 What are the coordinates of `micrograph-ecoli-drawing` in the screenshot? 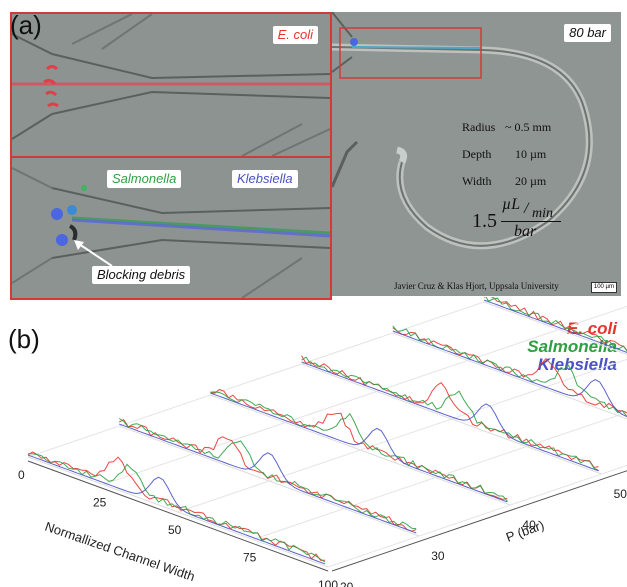 It's located at (171, 85).